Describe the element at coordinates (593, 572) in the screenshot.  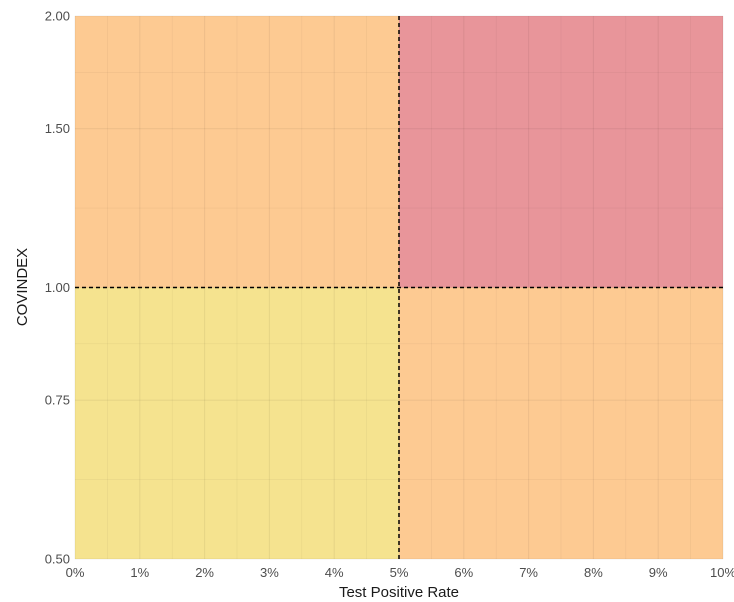
I see `x-tick-label: 8%` at that location.